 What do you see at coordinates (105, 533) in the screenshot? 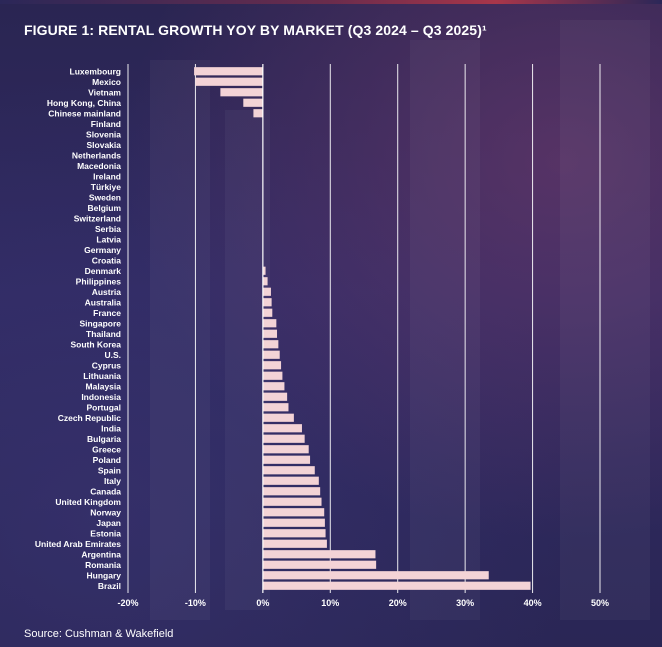
I see `category-label: Estonia` at bounding box center [105, 533].